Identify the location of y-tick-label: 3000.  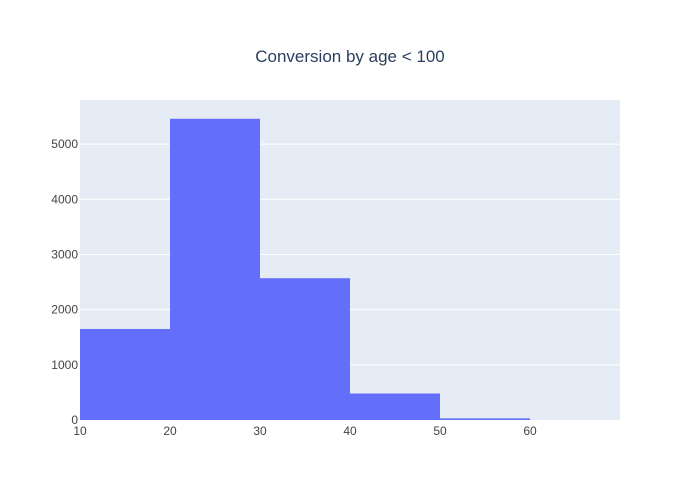
(64, 254).